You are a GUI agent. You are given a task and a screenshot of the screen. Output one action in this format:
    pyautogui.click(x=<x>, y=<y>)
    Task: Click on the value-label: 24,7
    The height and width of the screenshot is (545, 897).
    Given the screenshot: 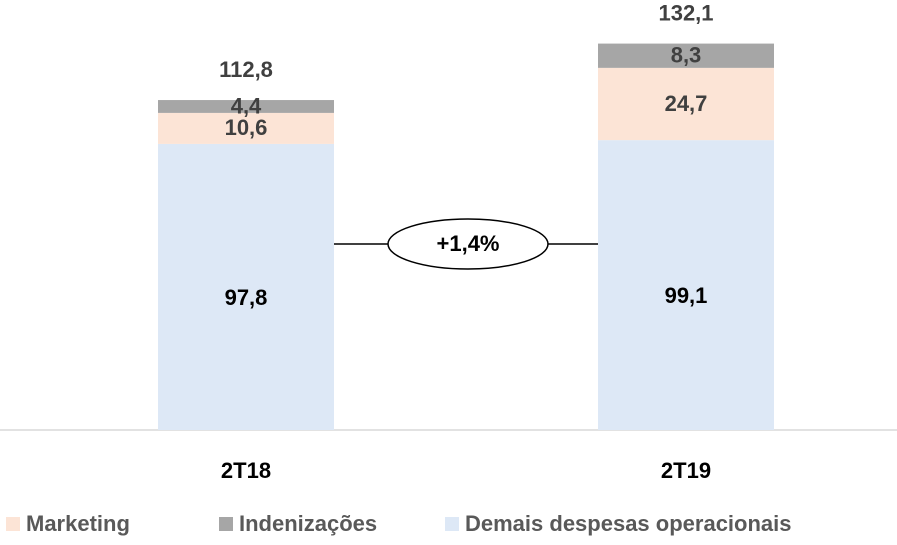 What is the action you would take?
    pyautogui.click(x=686, y=103)
    